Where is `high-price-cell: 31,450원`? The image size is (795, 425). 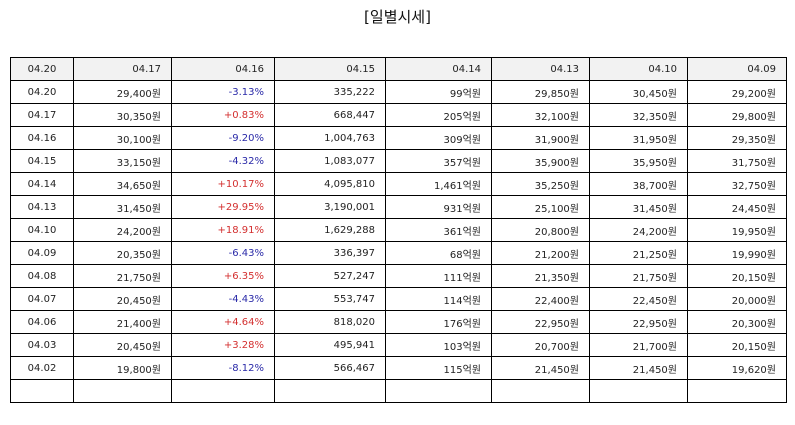
high-price-cell: 31,450원 is located at coordinates (638, 207).